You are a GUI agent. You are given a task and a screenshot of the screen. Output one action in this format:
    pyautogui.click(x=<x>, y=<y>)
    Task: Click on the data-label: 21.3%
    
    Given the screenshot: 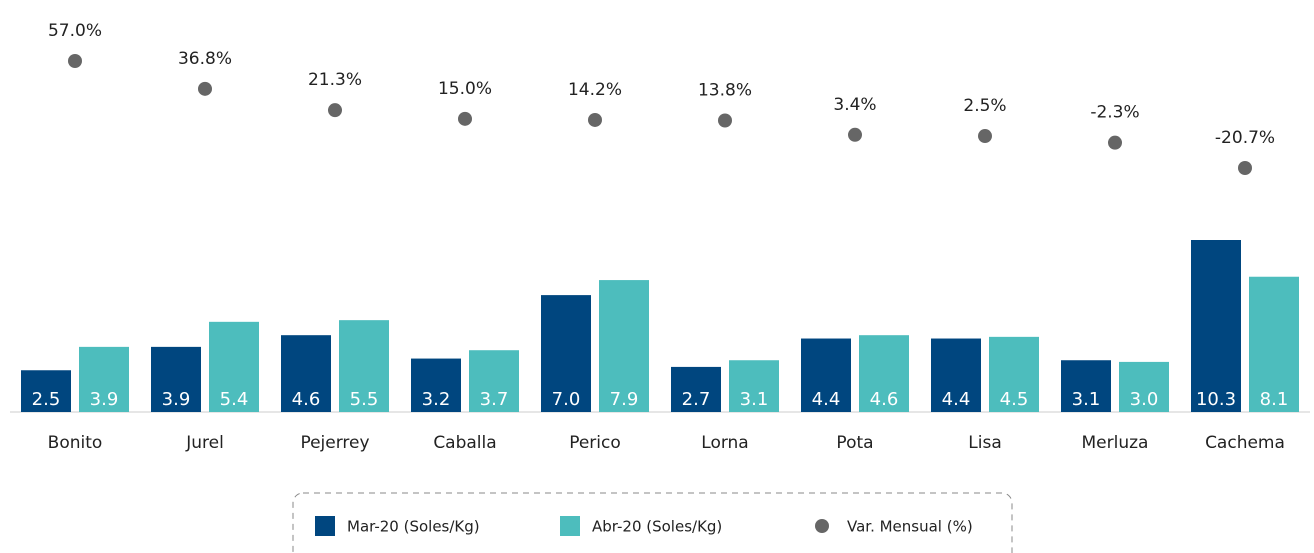 What is the action you would take?
    pyautogui.click(x=335, y=80)
    